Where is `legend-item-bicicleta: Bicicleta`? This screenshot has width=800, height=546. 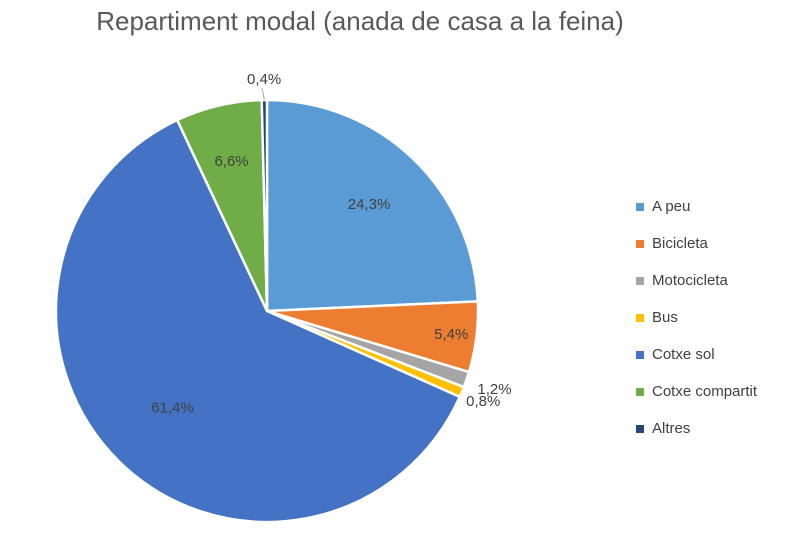
legend-item-bicicleta: Bicicleta is located at coordinates (696, 243).